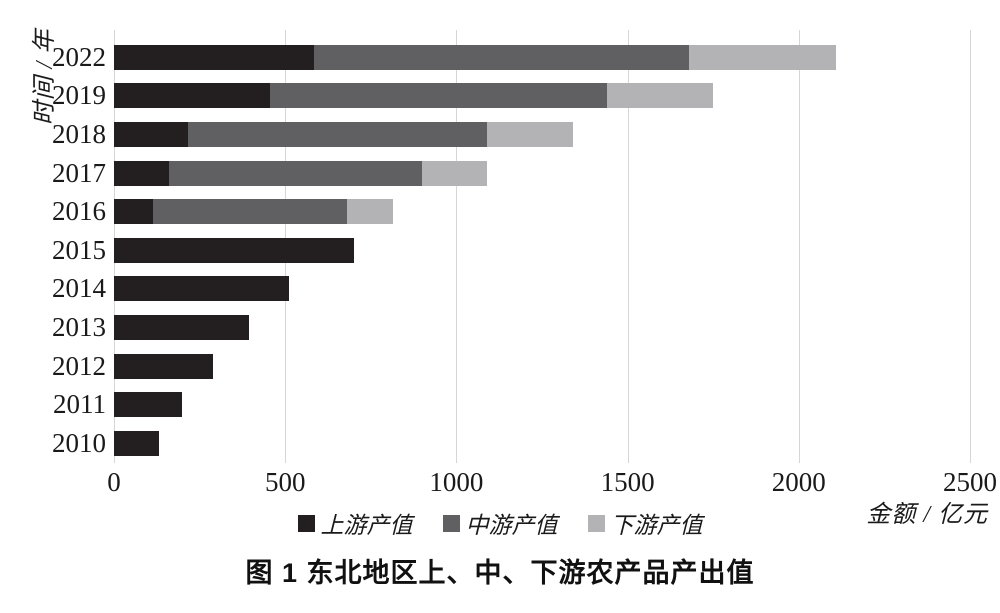 The image size is (1000, 613). Describe the element at coordinates (79, 95) in the screenshot. I see `year-label: 2019` at that location.